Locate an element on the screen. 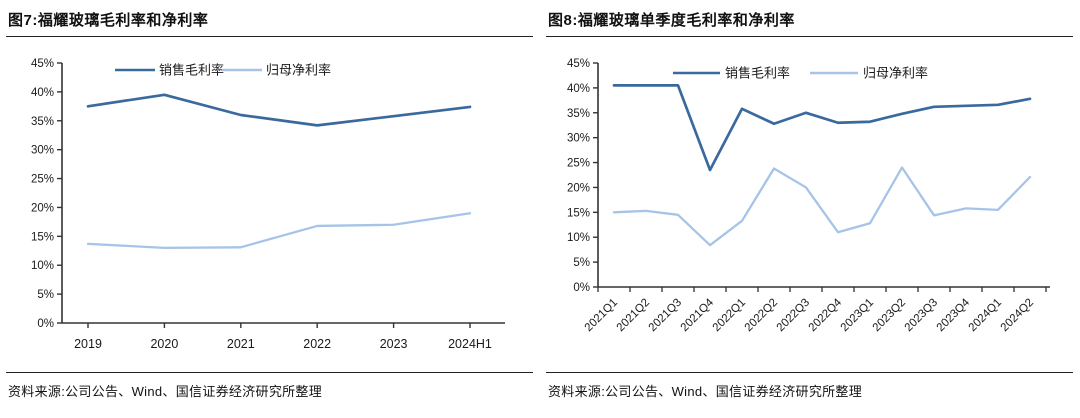  figure-7-source-rule is located at coordinates (269, 372).